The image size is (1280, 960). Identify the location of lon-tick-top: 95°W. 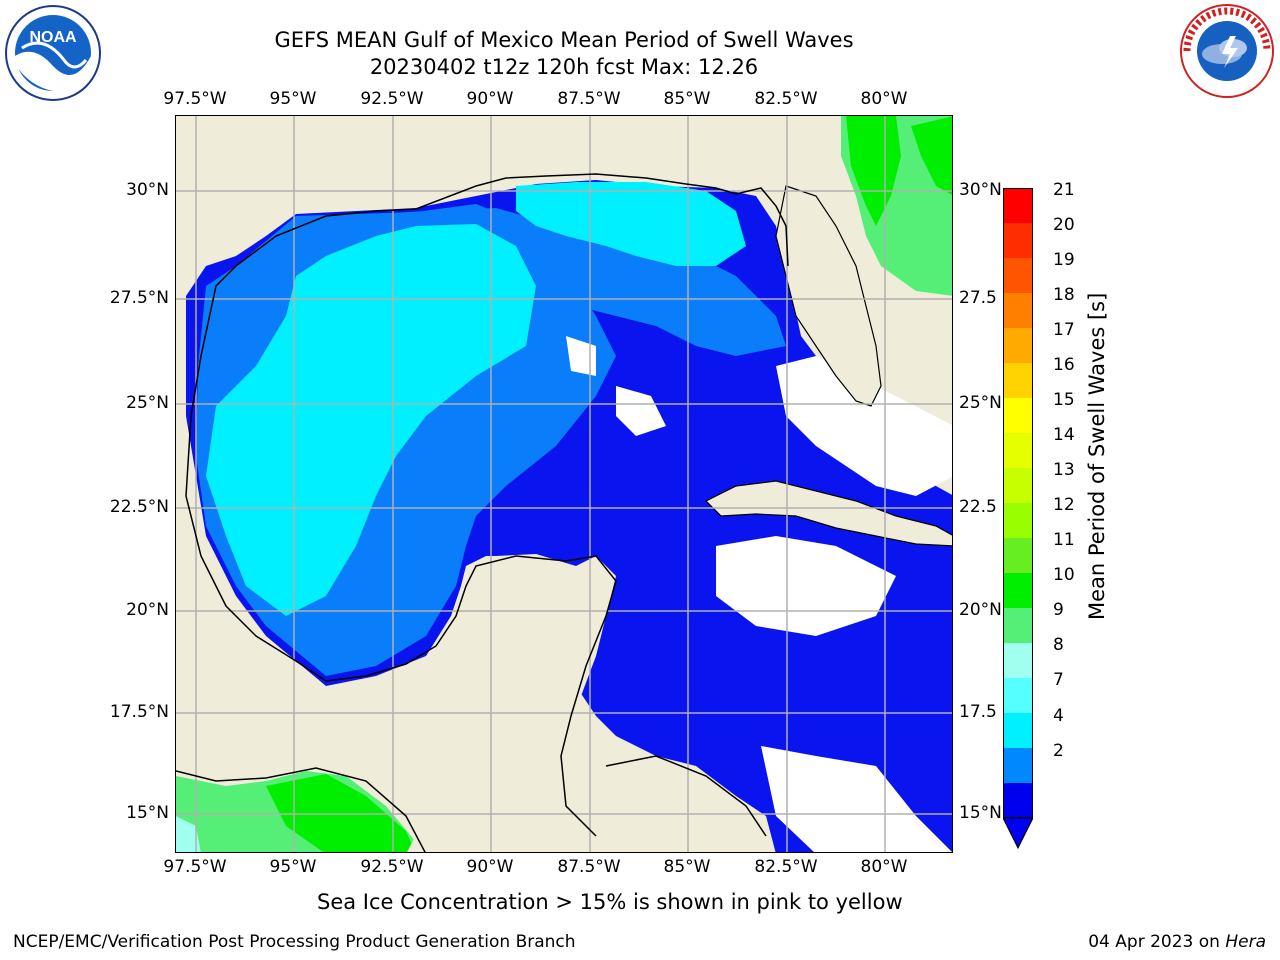
(293, 99).